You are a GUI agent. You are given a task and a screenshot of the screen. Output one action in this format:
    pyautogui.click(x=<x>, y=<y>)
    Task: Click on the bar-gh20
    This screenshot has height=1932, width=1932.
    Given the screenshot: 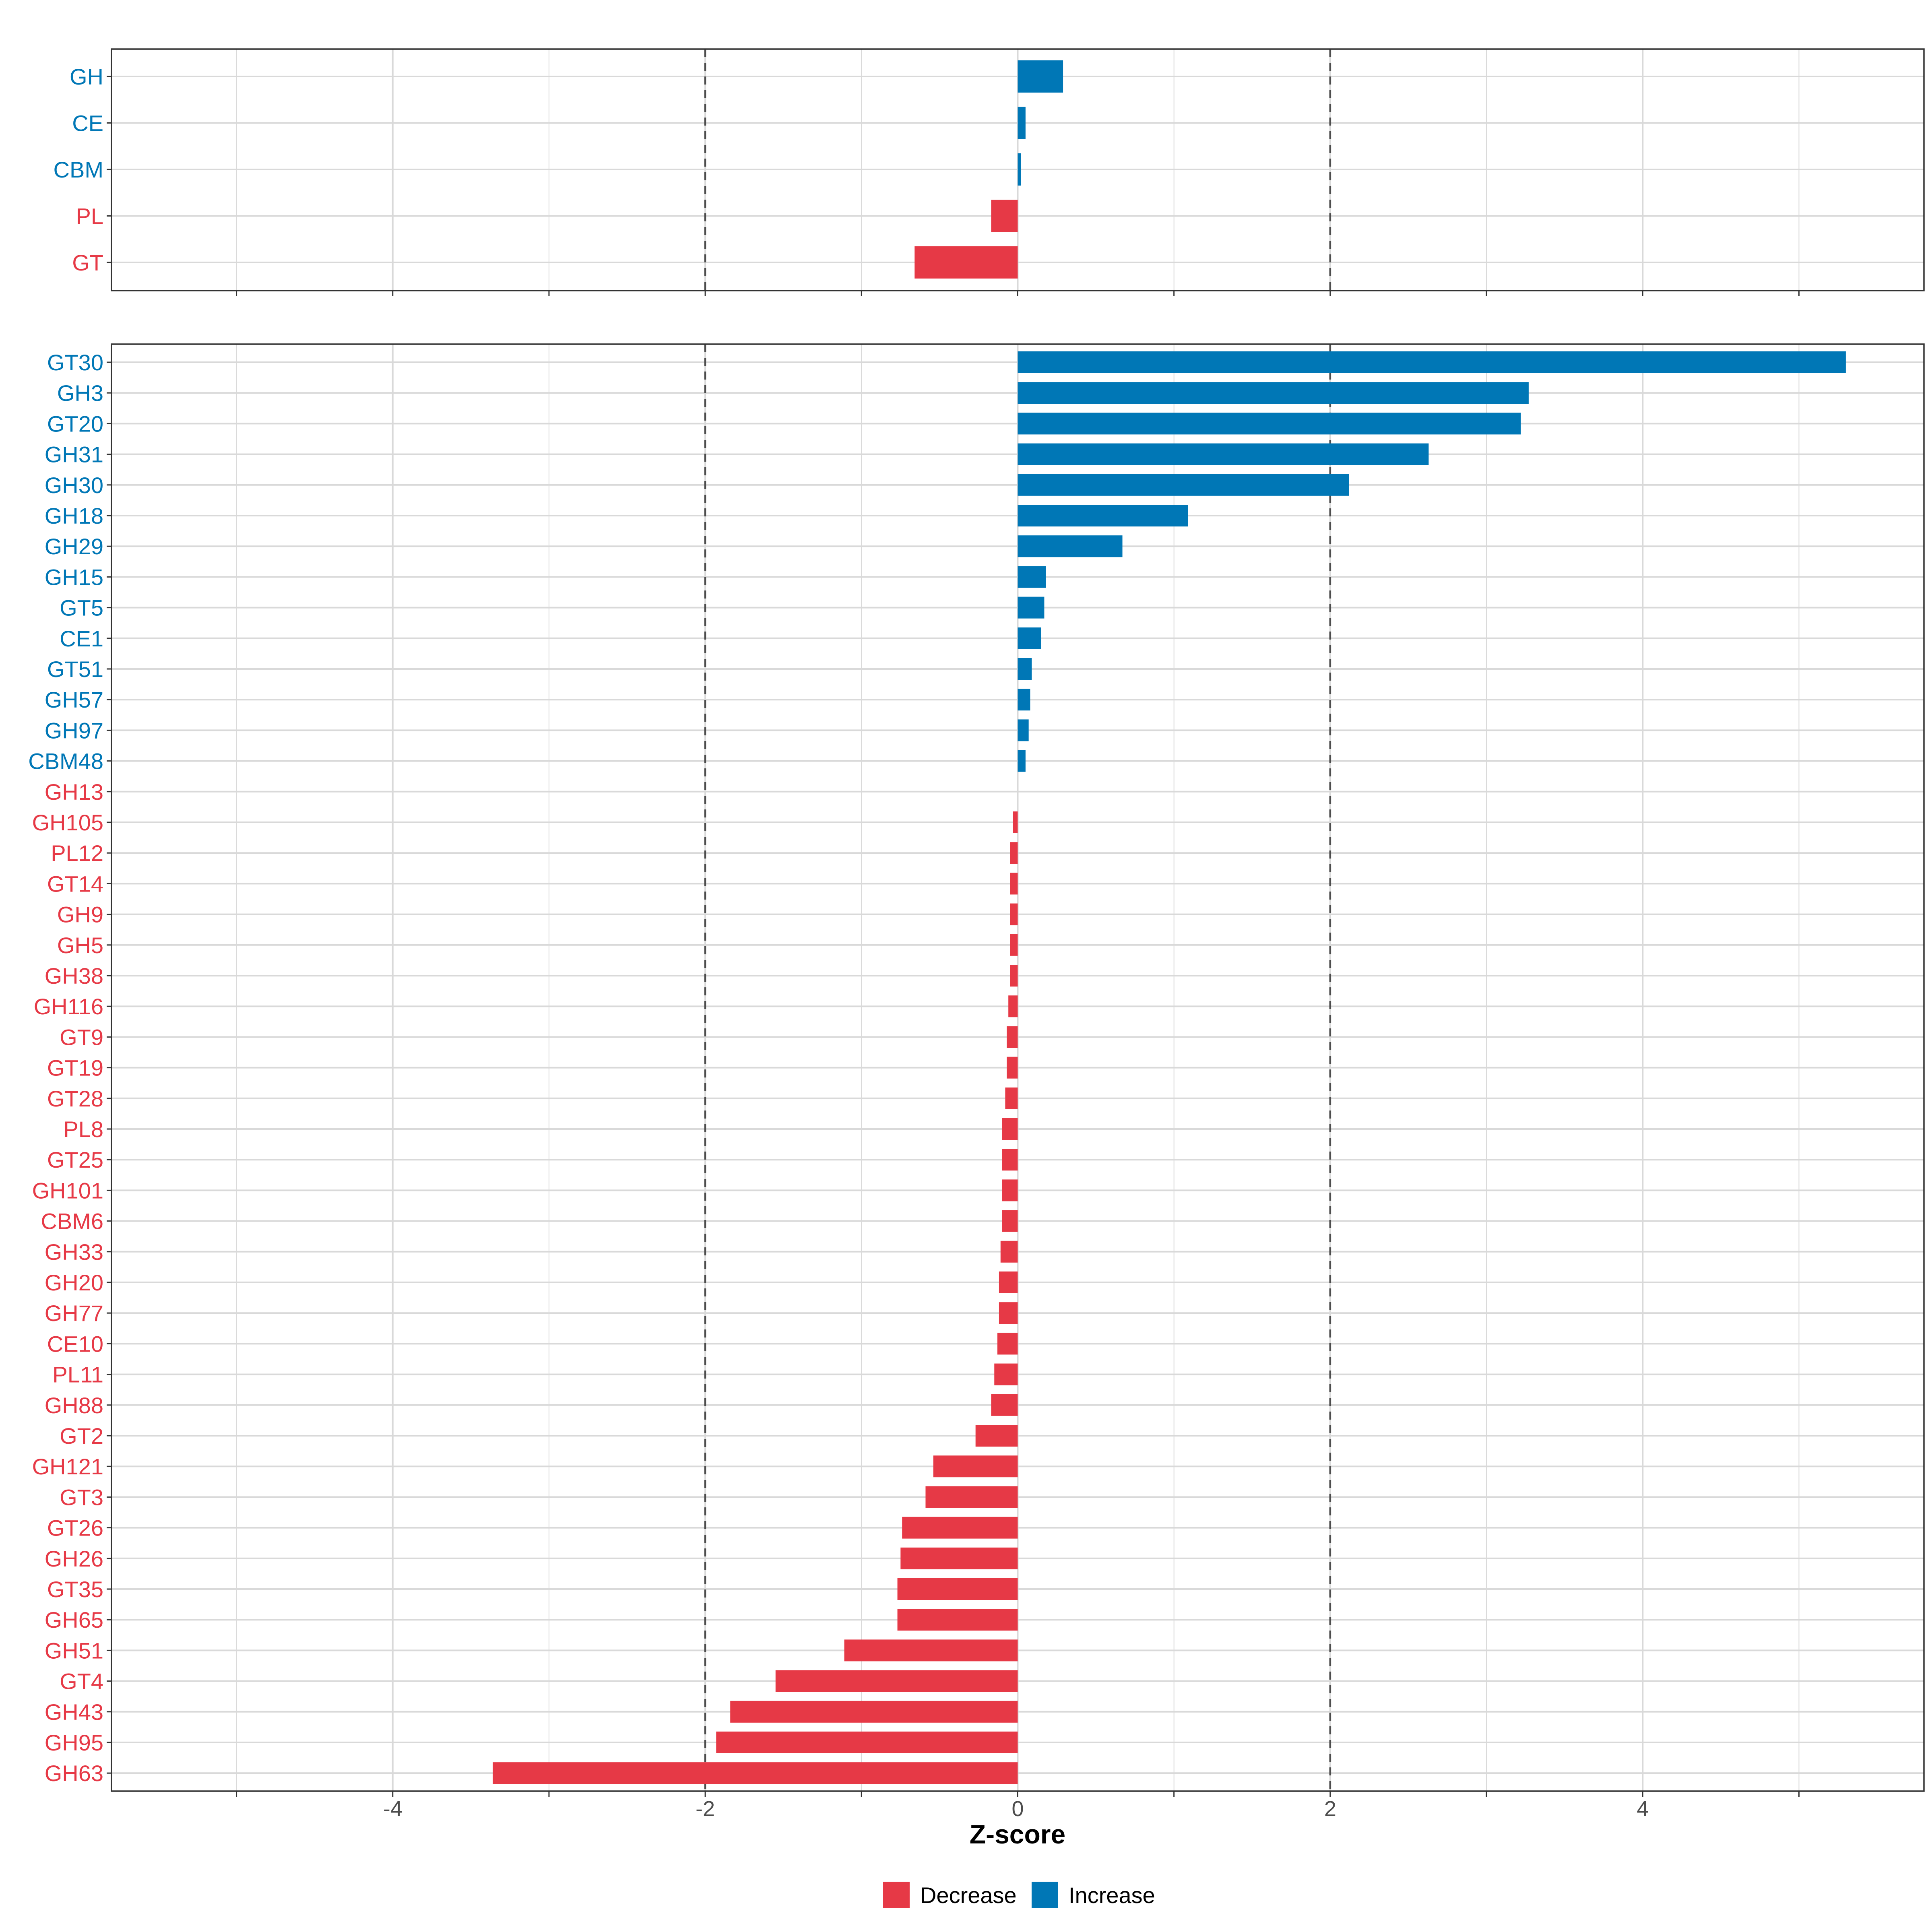 What is the action you would take?
    pyautogui.click(x=1008, y=1282)
    